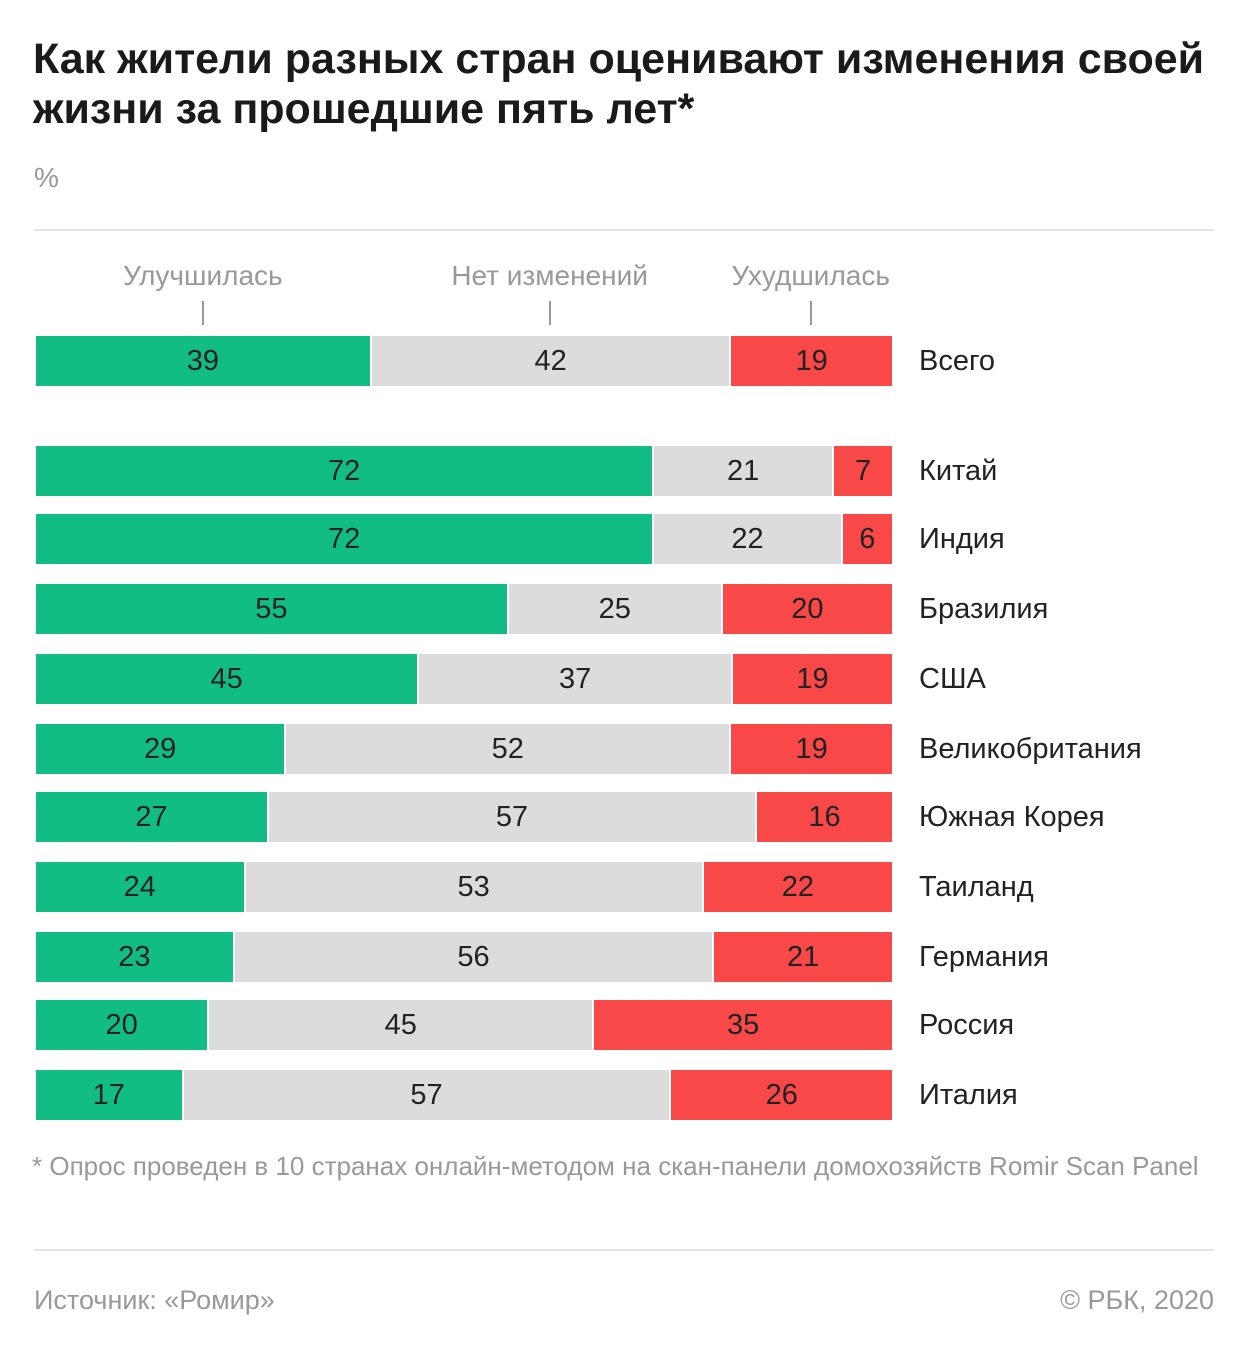  What do you see at coordinates (109, 1095) in the screenshot?
I see `bar-segment-improved: 17` at bounding box center [109, 1095].